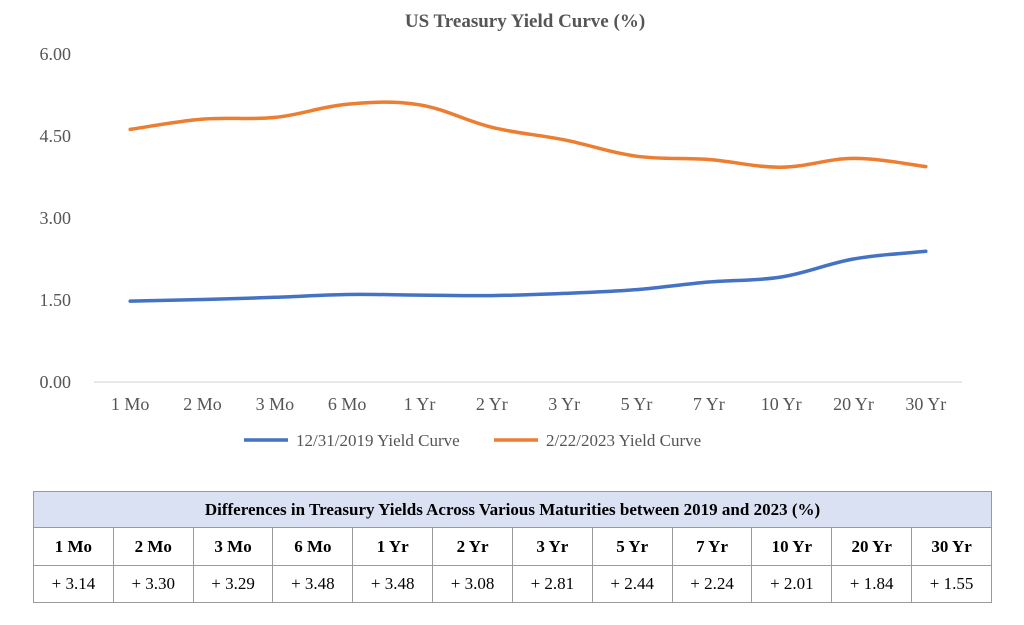 This screenshot has width=1024, height=625. I want to click on x-tick-label: 7 Yr, so click(709, 404).